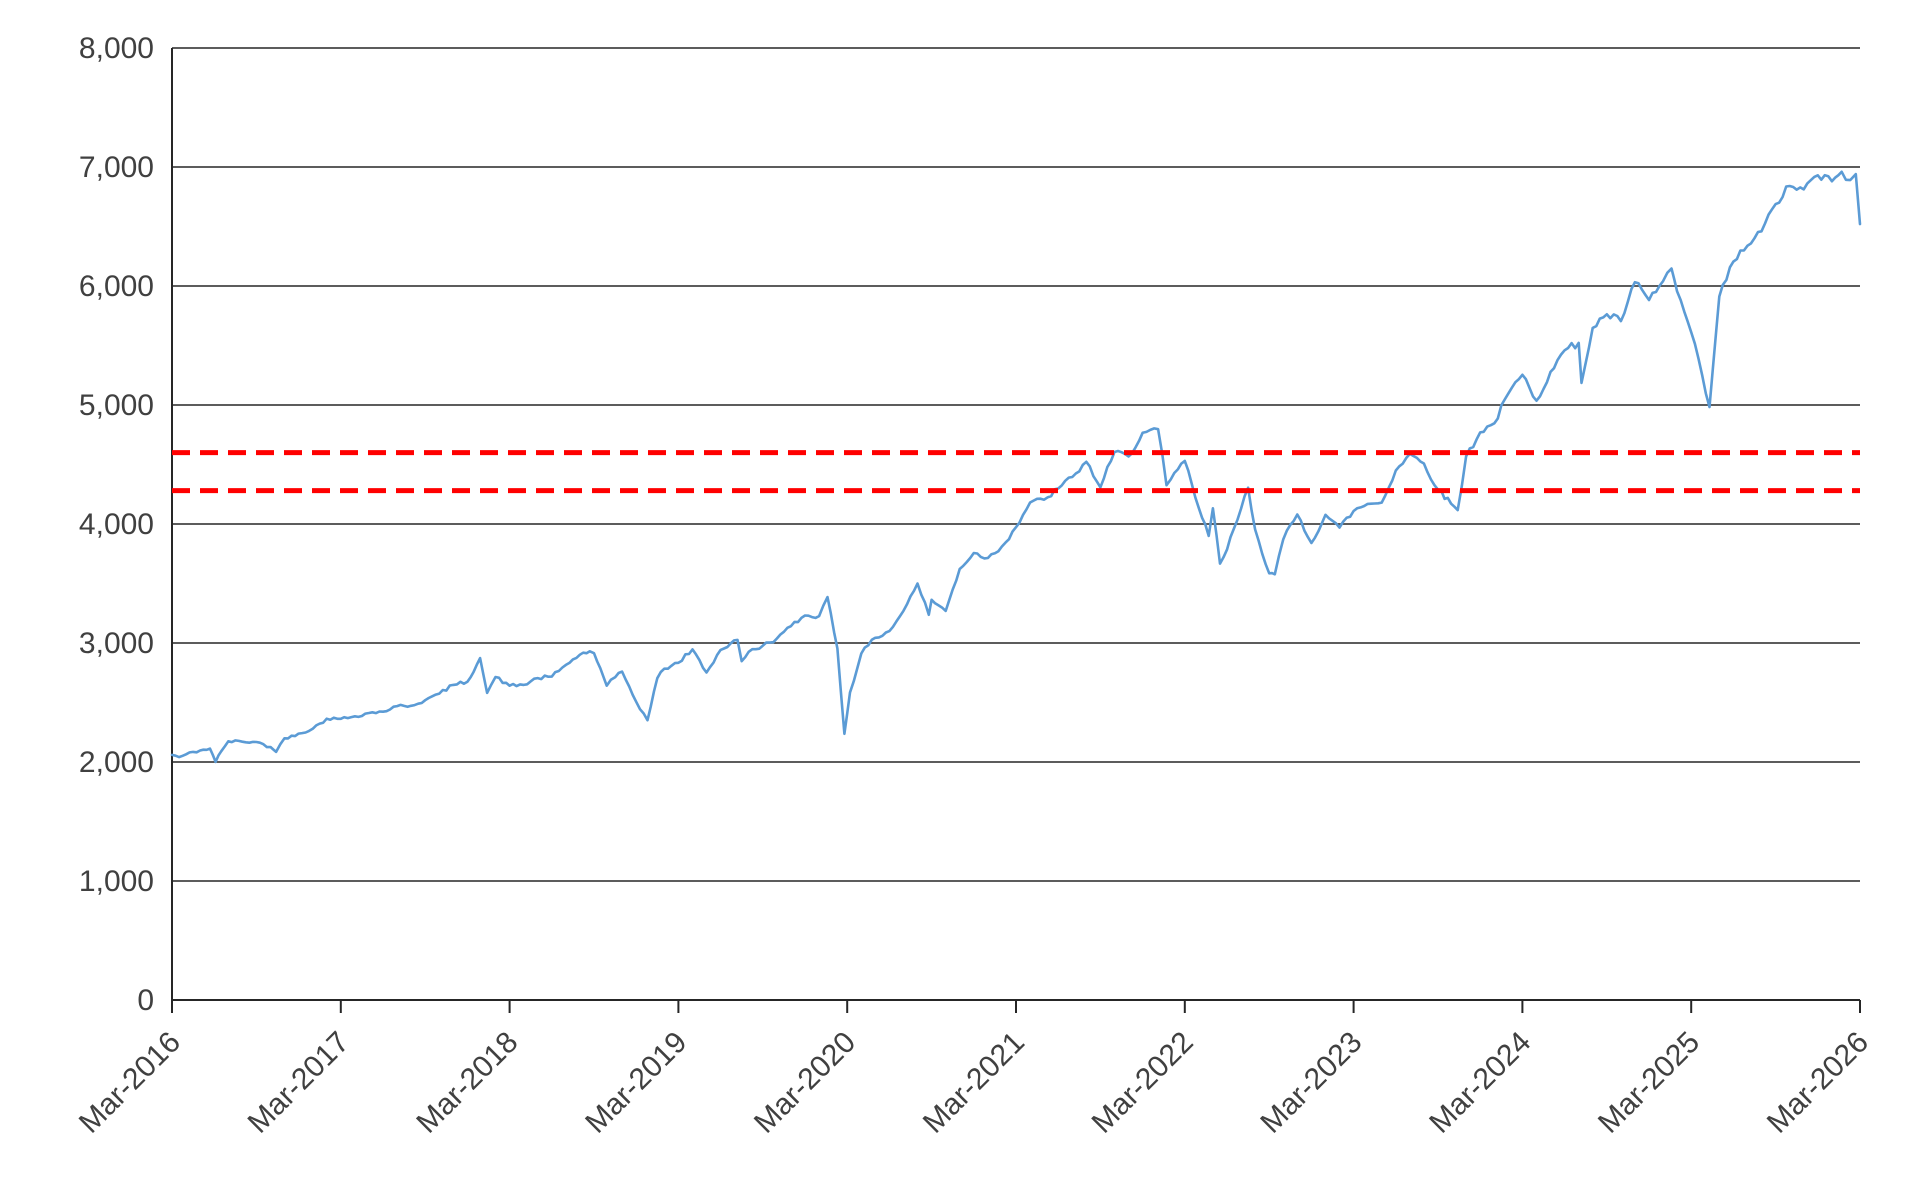 The image size is (1918, 1198). Describe the element at coordinates (116, 405) in the screenshot. I see `y-tick-label: 5,000` at that location.